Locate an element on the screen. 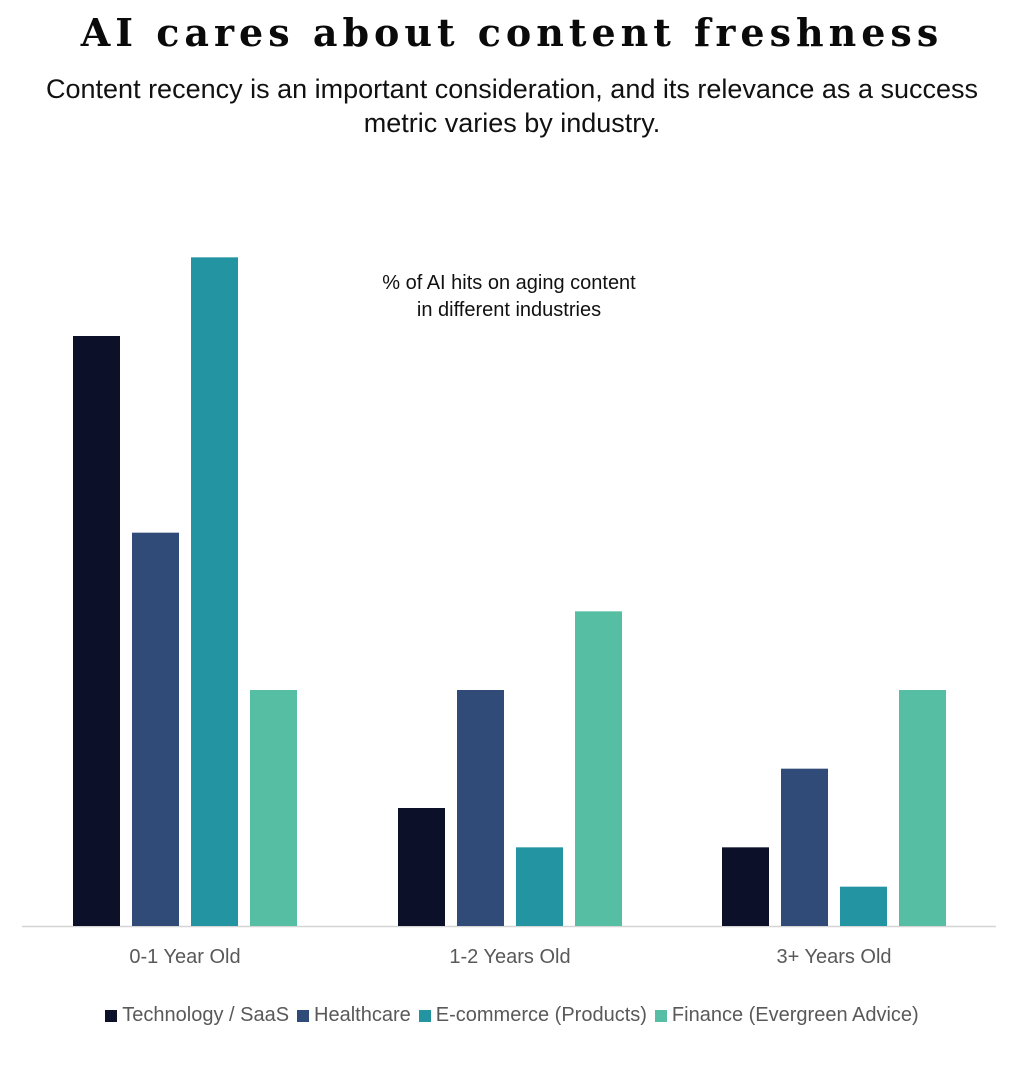 This screenshot has height=1080, width=1024. legend-item: Finance (Evergreen Advice) is located at coordinates (786, 1015).